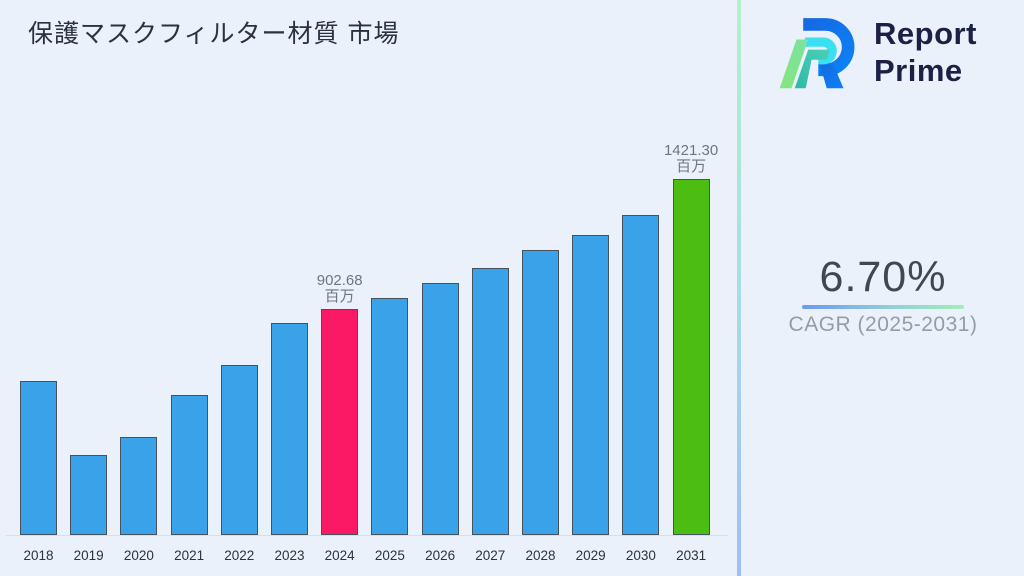  I want to click on bar-2029, so click(591, 385).